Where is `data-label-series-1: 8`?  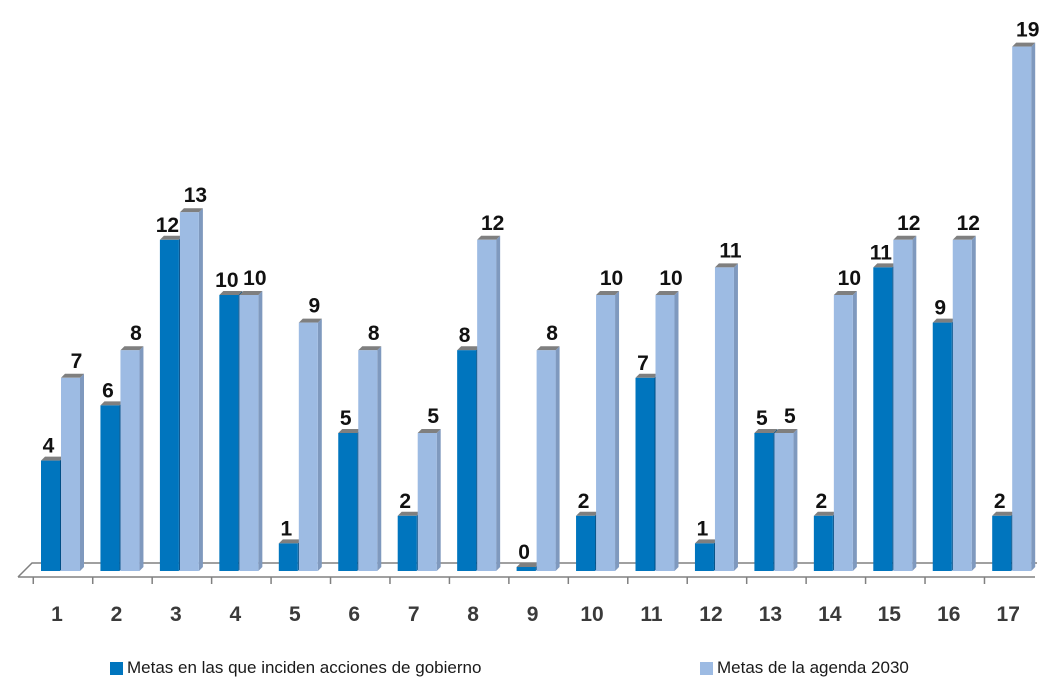
data-label-series-1: 8 is located at coordinates (465, 335).